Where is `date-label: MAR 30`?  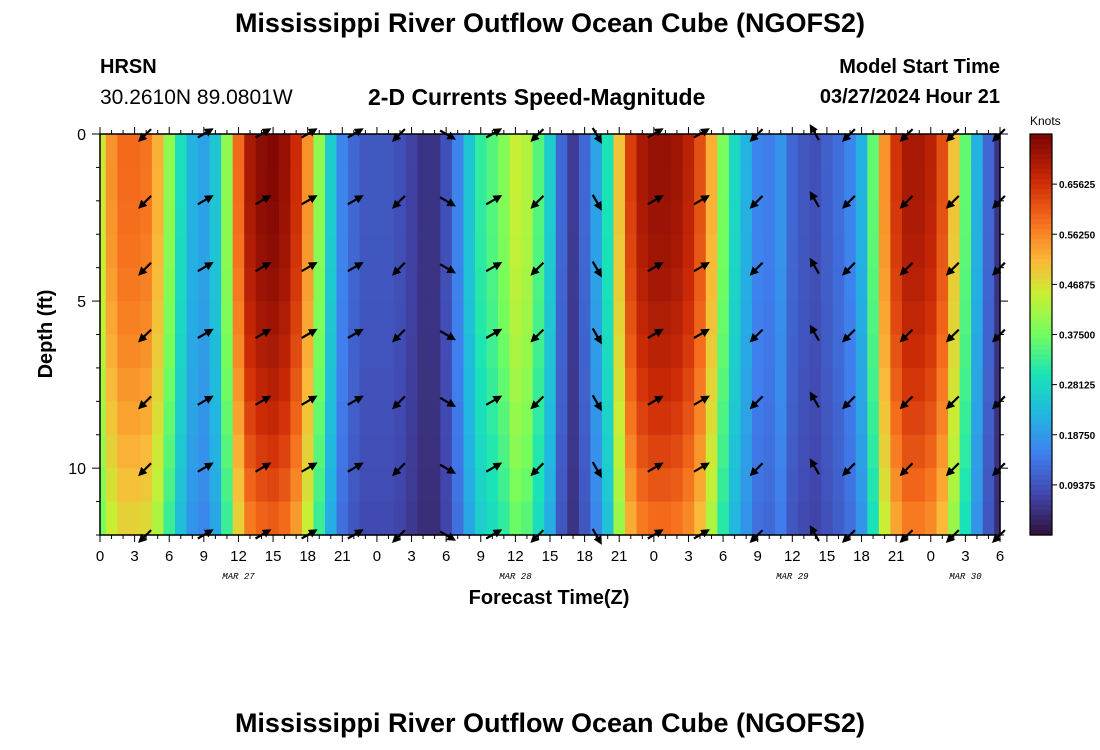
date-label: MAR 30 is located at coordinates (965, 577).